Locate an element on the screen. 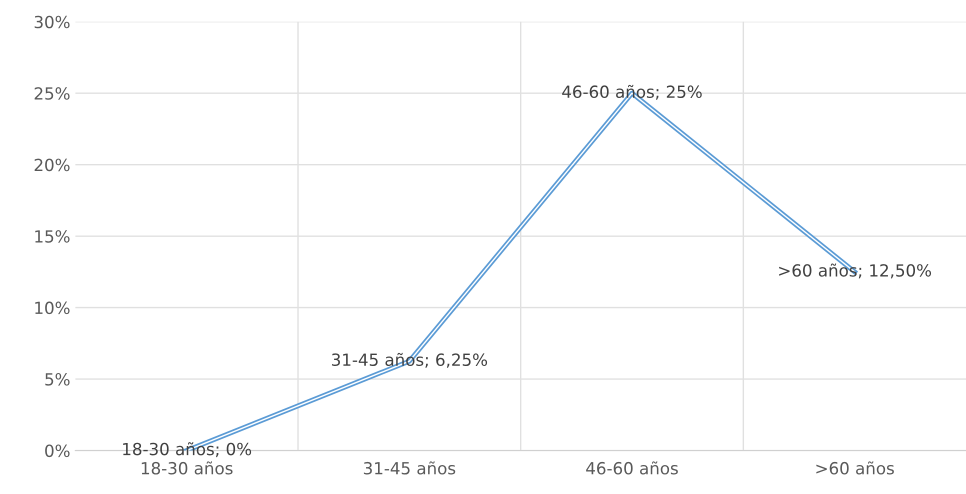 Image resolution: width=966 pixels, height=494 pixels. x-tick-label: 18-30 años is located at coordinates (187, 468).